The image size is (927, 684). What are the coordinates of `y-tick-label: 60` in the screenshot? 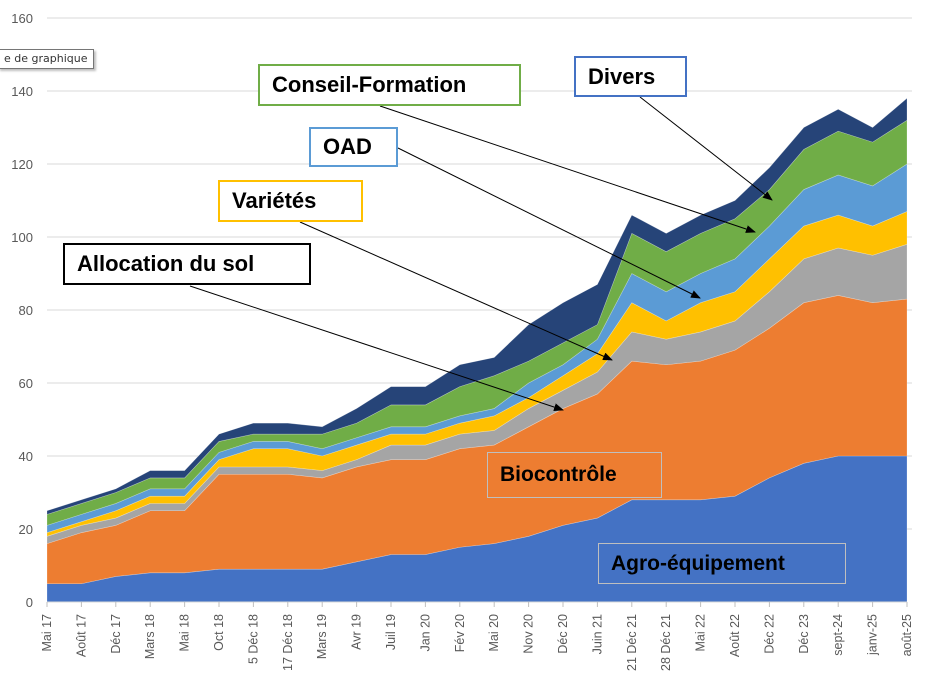 It's located at (26, 383).